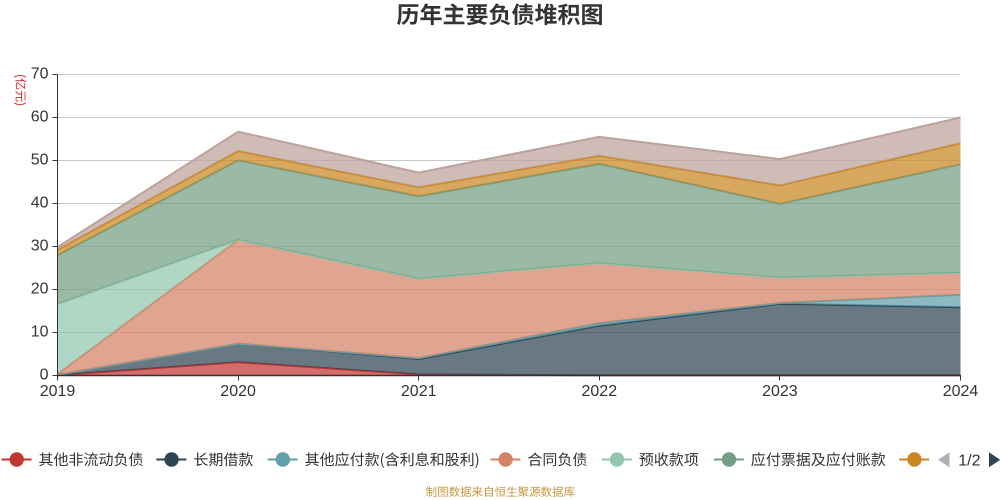  What do you see at coordinates (600, 391) in the screenshot?
I see `svg-text: 2022` at bounding box center [600, 391].